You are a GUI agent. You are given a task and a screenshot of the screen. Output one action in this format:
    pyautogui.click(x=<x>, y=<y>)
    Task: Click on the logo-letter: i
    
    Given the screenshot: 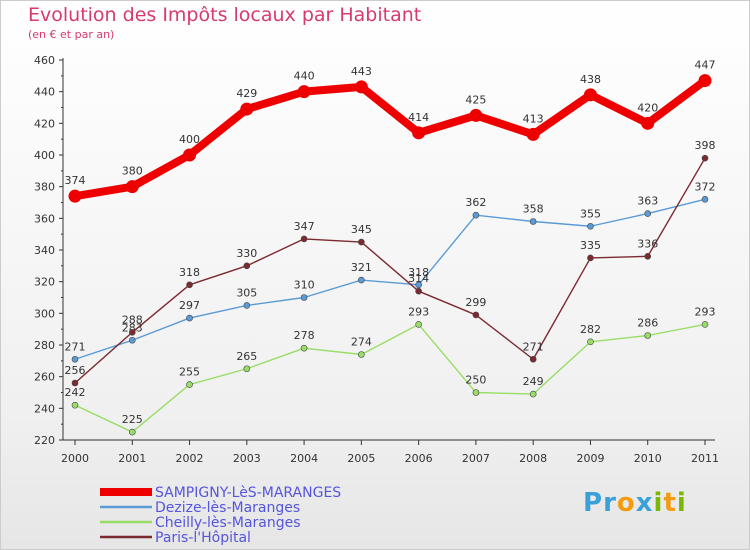 What is the action you would take?
    pyautogui.click(x=658, y=503)
    